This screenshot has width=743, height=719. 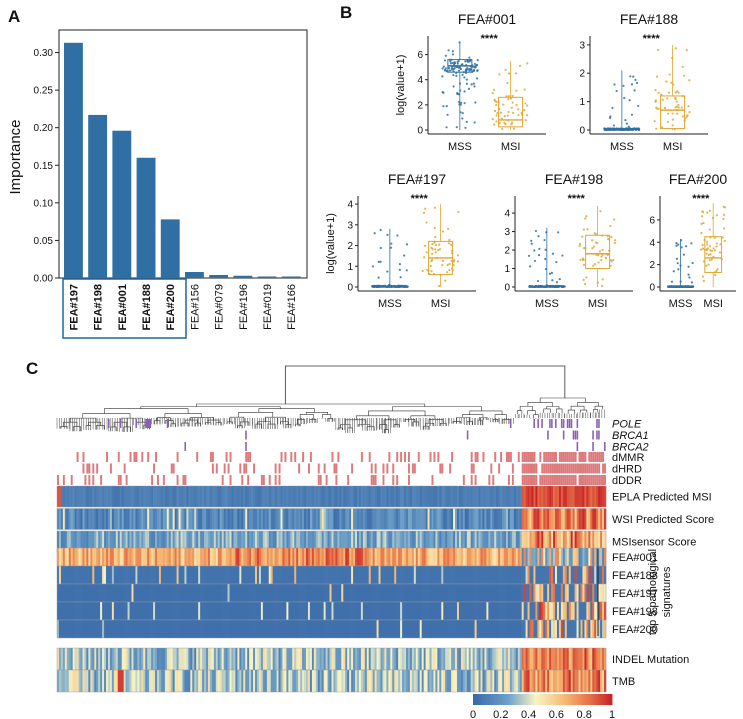 What do you see at coordinates (346, 12) in the screenshot?
I see `panel-b-letter: B` at bounding box center [346, 12].